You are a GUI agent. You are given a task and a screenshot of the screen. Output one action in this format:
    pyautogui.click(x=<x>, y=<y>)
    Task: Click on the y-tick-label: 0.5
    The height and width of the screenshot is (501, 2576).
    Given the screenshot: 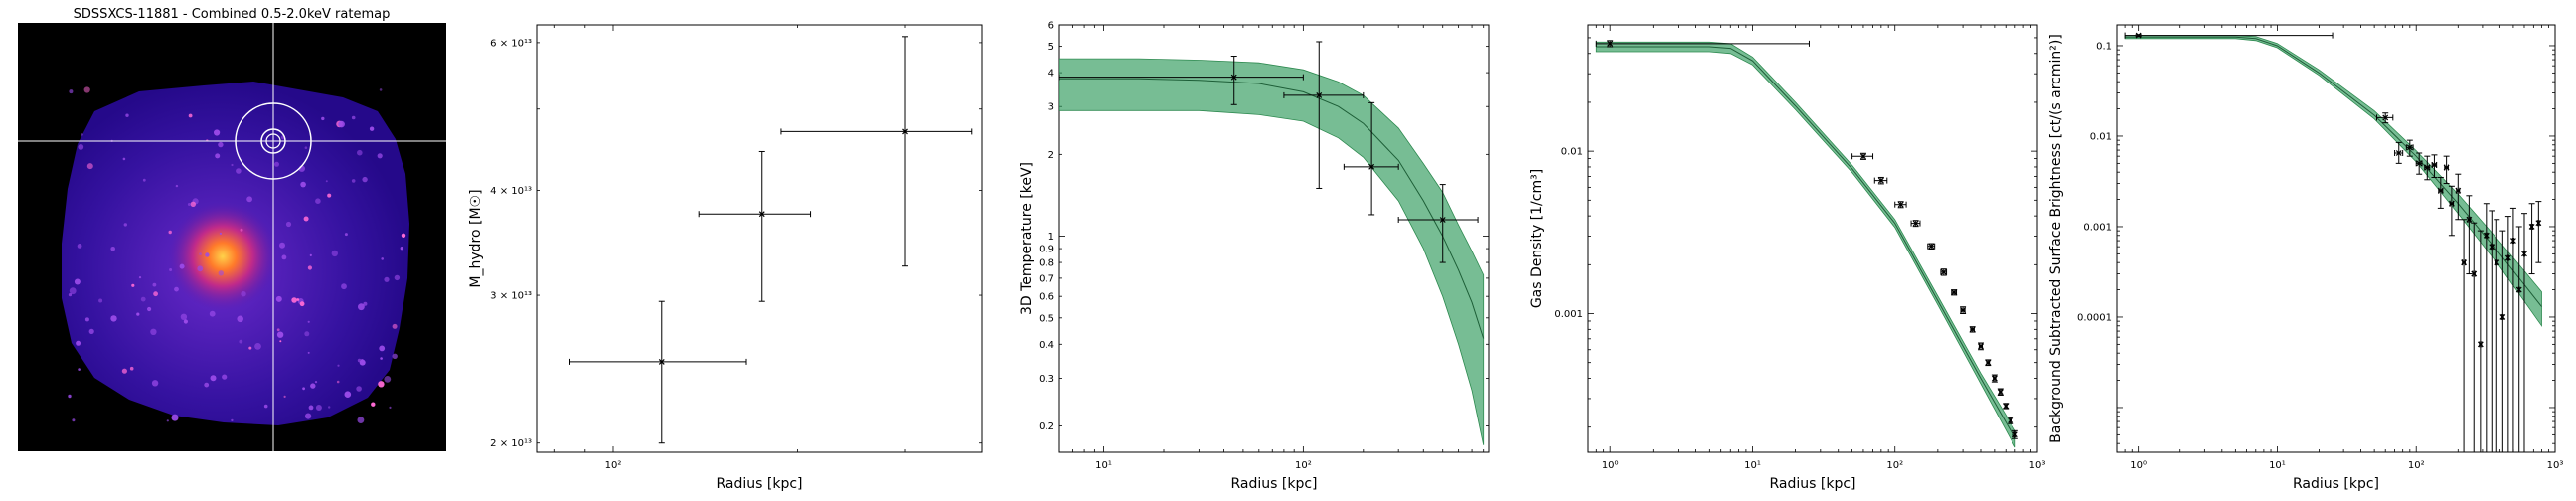 What is the action you would take?
    pyautogui.click(x=1046, y=318)
    